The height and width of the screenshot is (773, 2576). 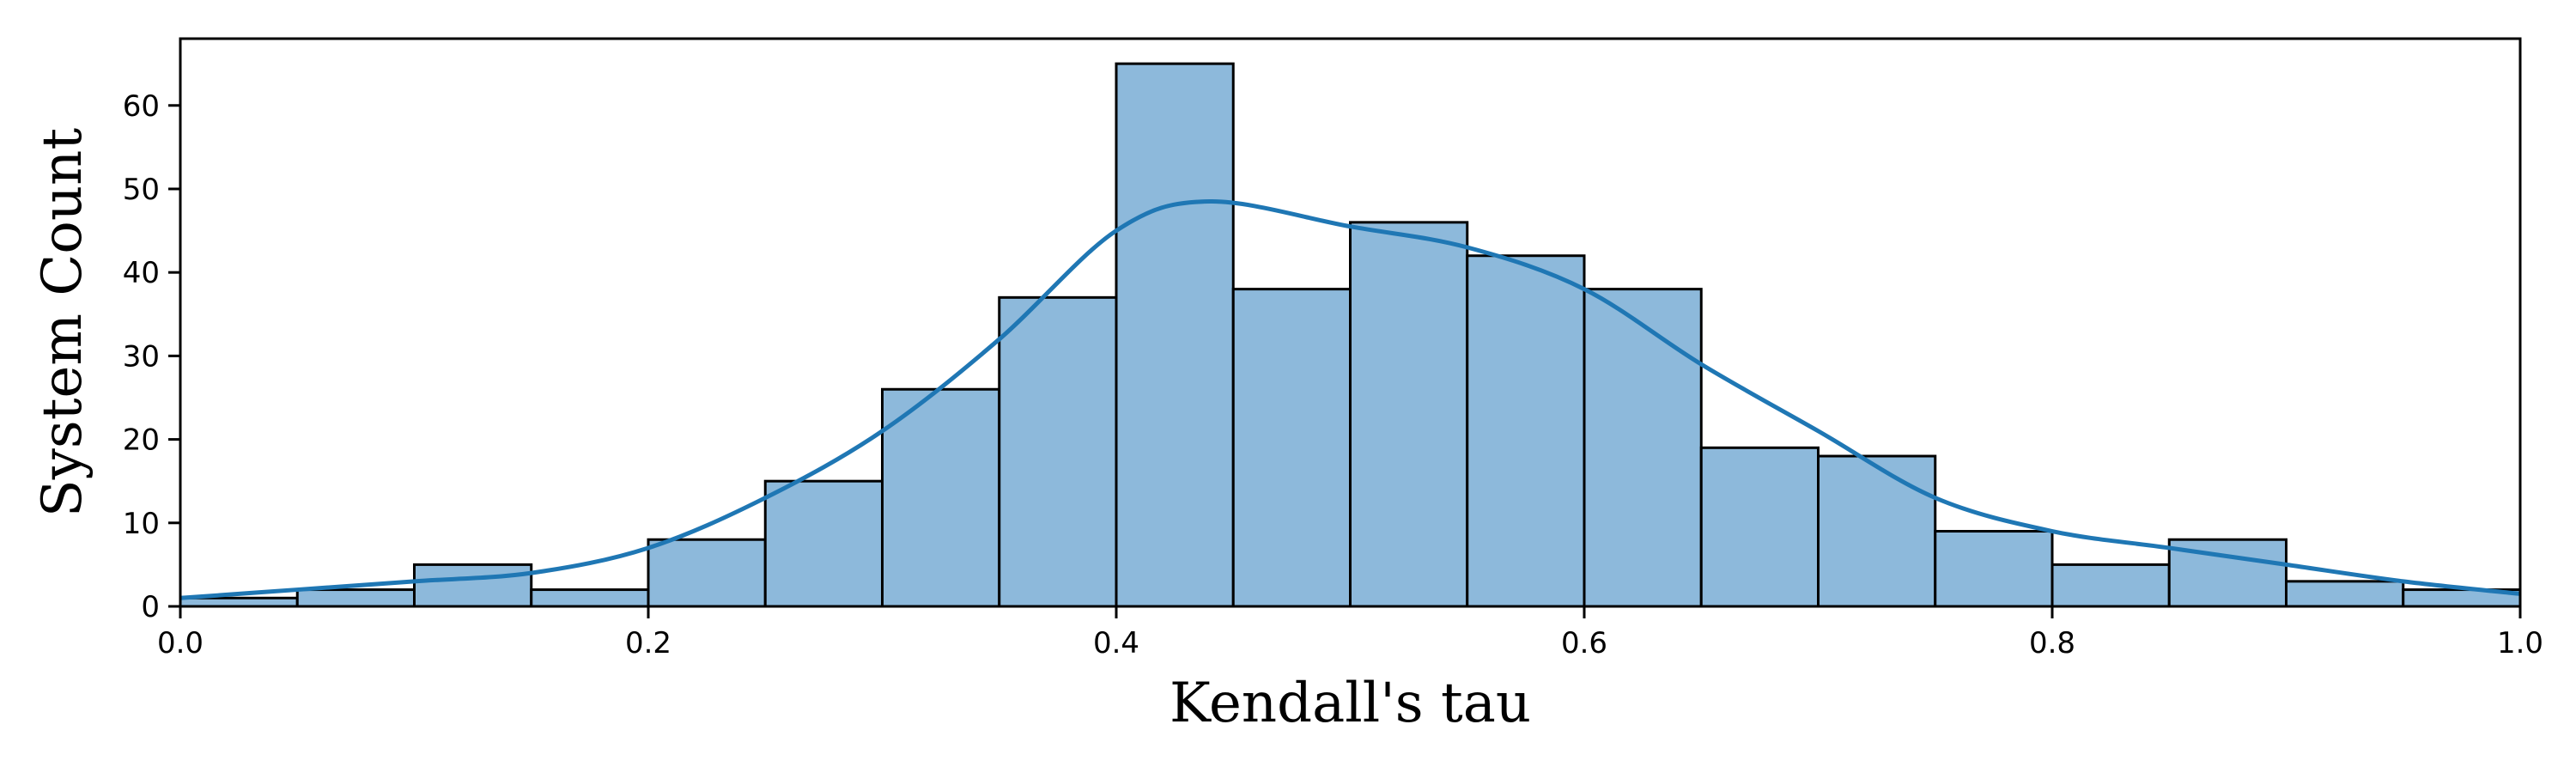 I want to click on x-axis-title: Kendall's tau, so click(x=1350, y=703).